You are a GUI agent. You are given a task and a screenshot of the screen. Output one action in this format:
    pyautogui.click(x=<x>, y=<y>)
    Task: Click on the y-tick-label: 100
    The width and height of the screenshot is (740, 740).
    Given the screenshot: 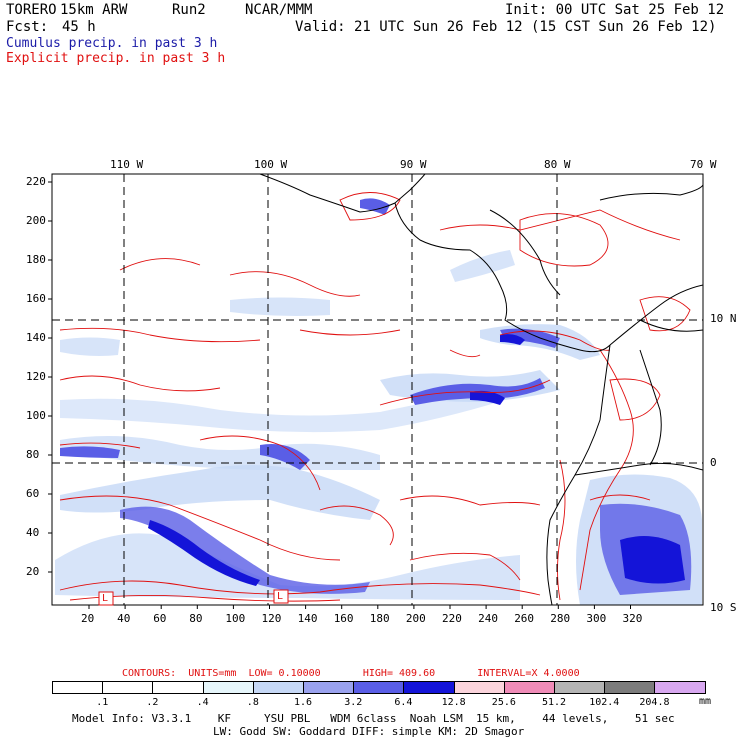 What is the action you would take?
    pyautogui.click(x=36, y=415)
    